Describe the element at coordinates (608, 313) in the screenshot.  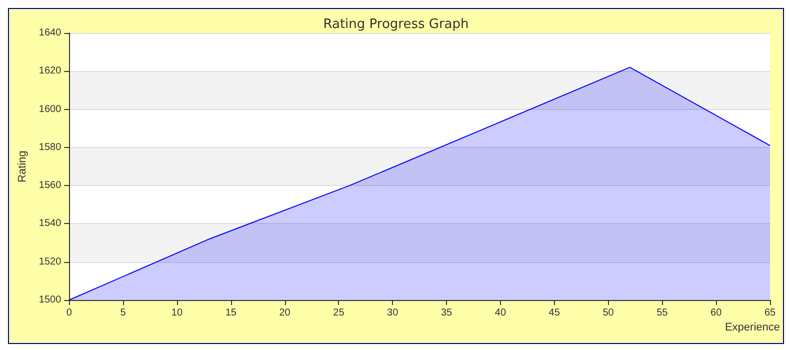
I see `x-tick-label: 50` at that location.